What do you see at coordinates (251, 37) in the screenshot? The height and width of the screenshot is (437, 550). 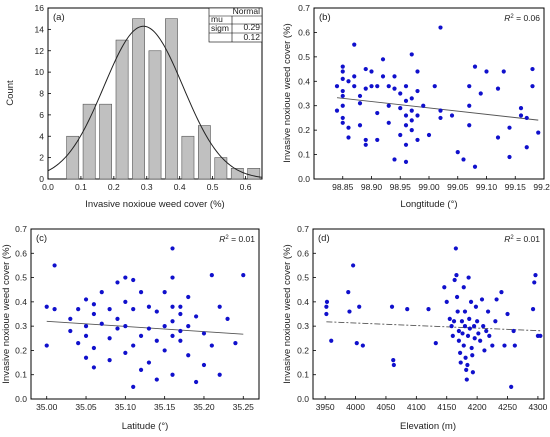 I see `panel-a-legend-sigma-value: 0.12` at bounding box center [251, 37].